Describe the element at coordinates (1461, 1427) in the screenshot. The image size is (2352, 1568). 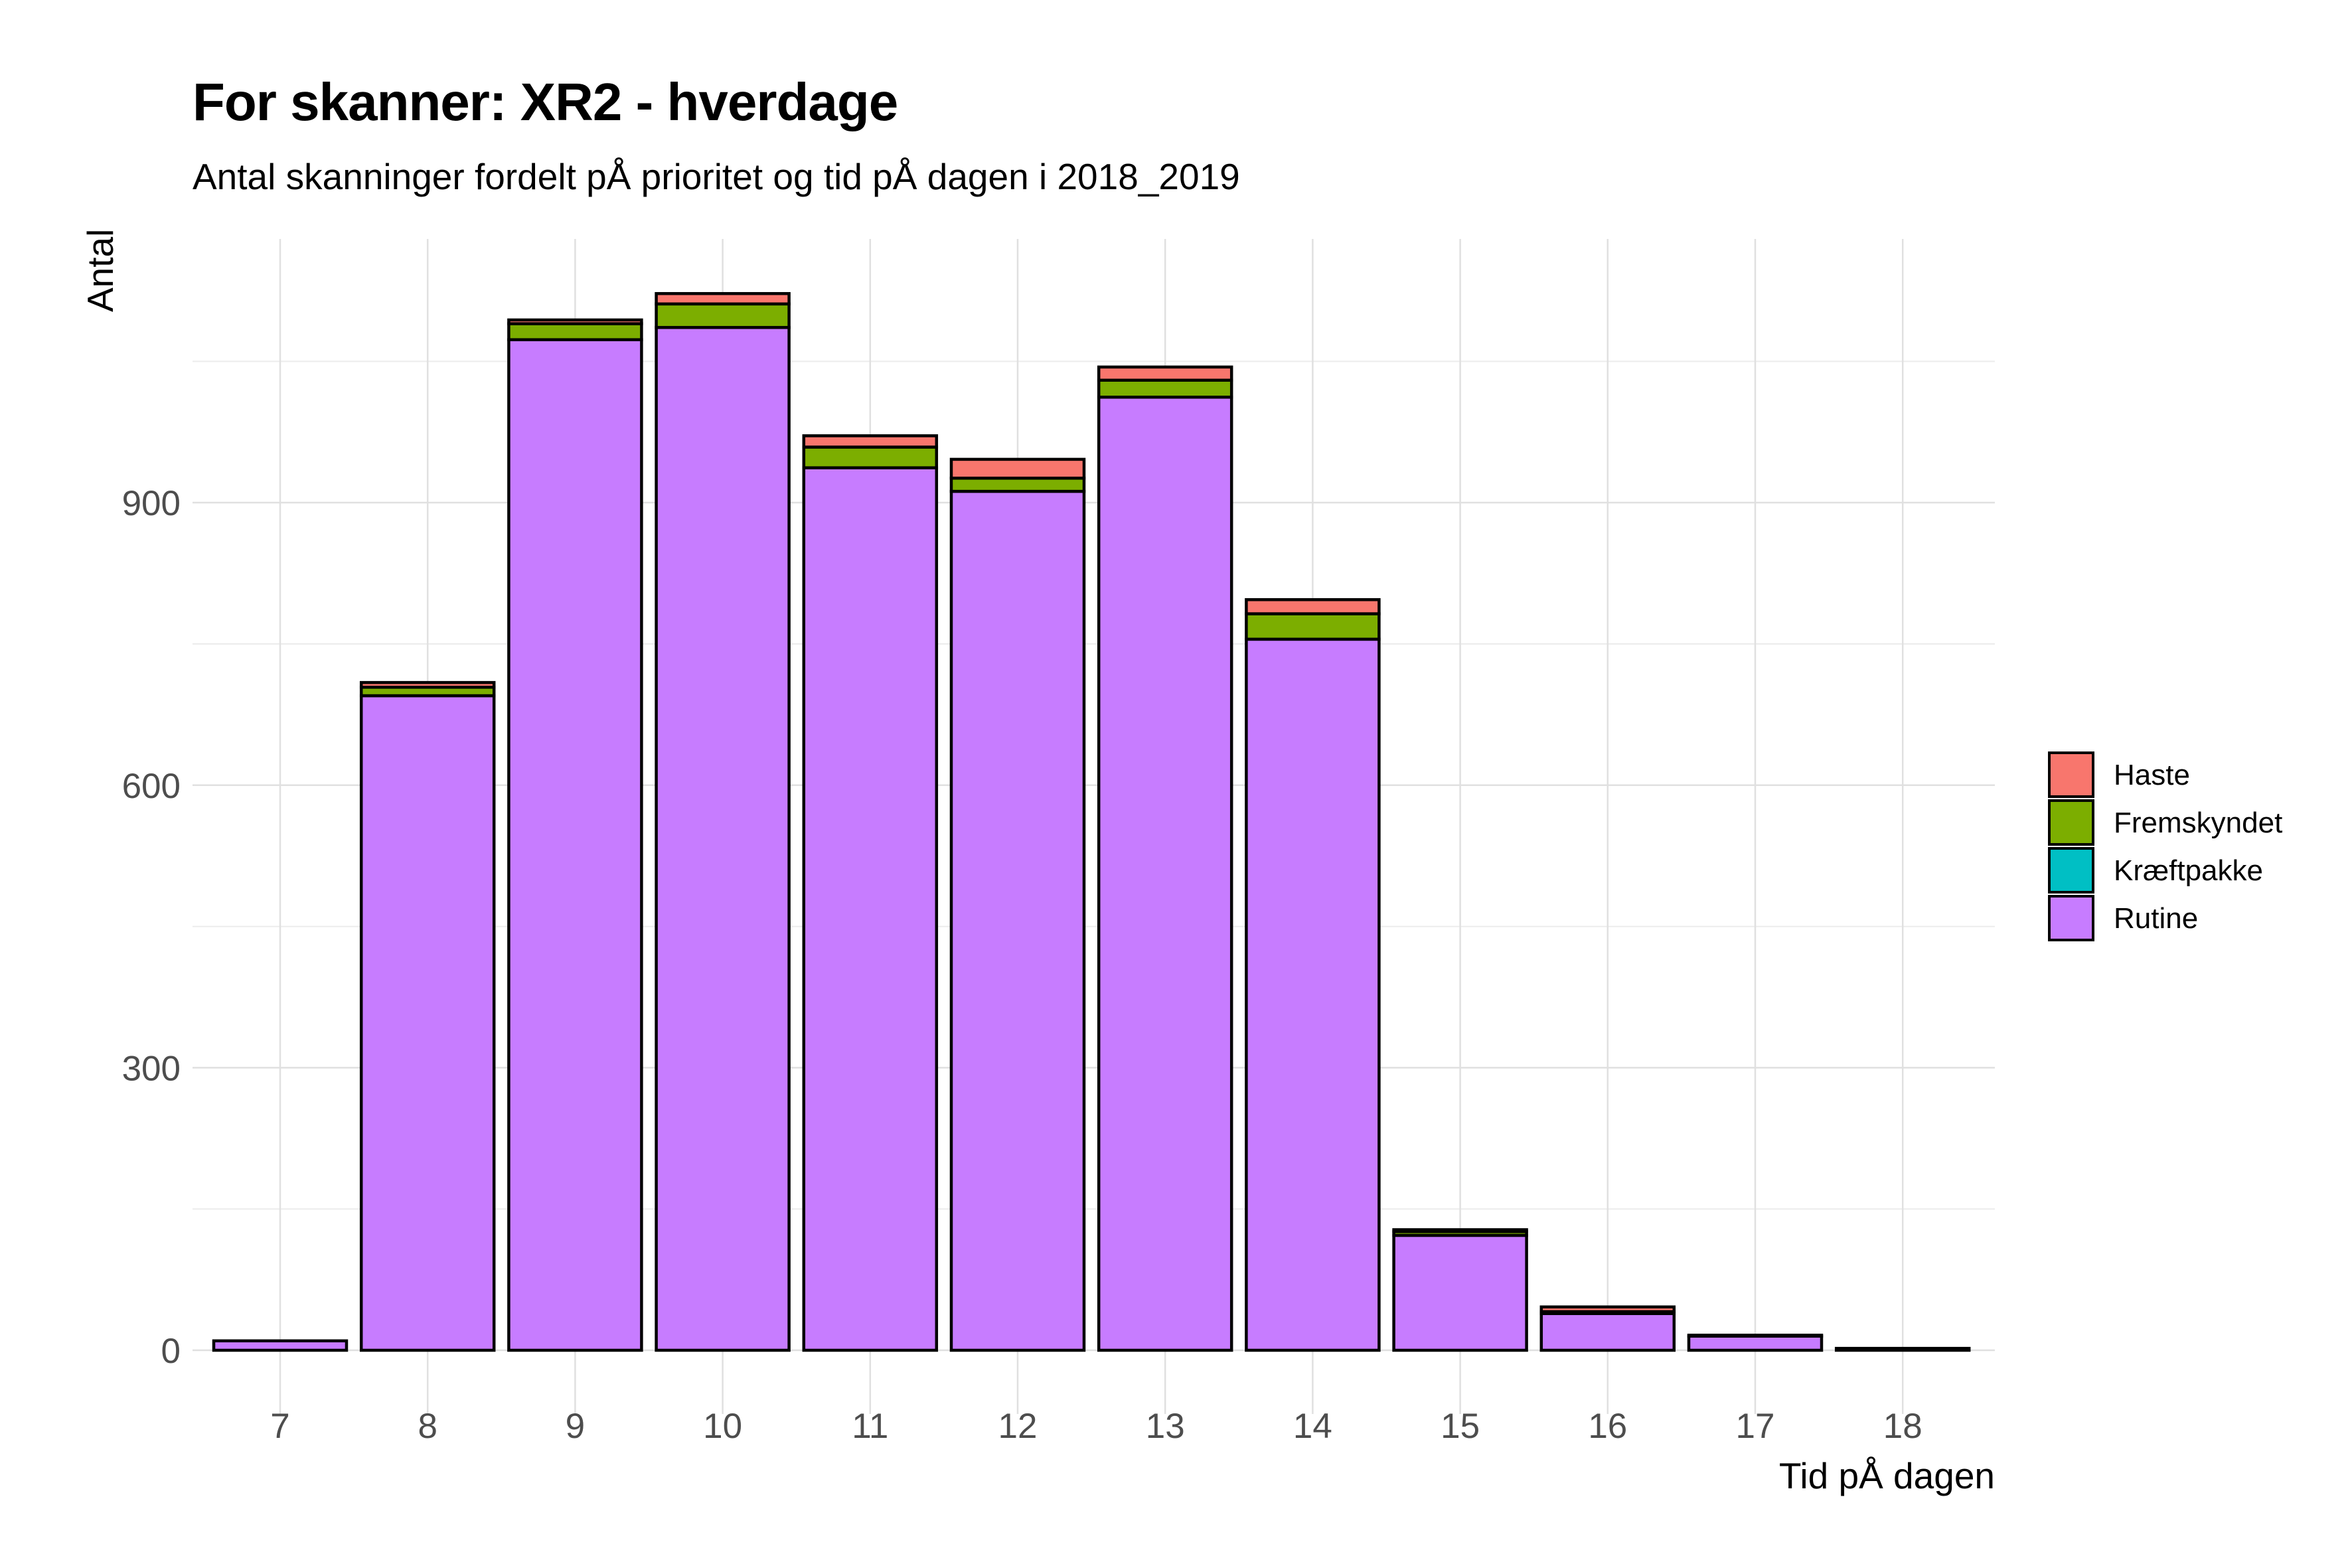
I see `x-tick-label: 15` at that location.